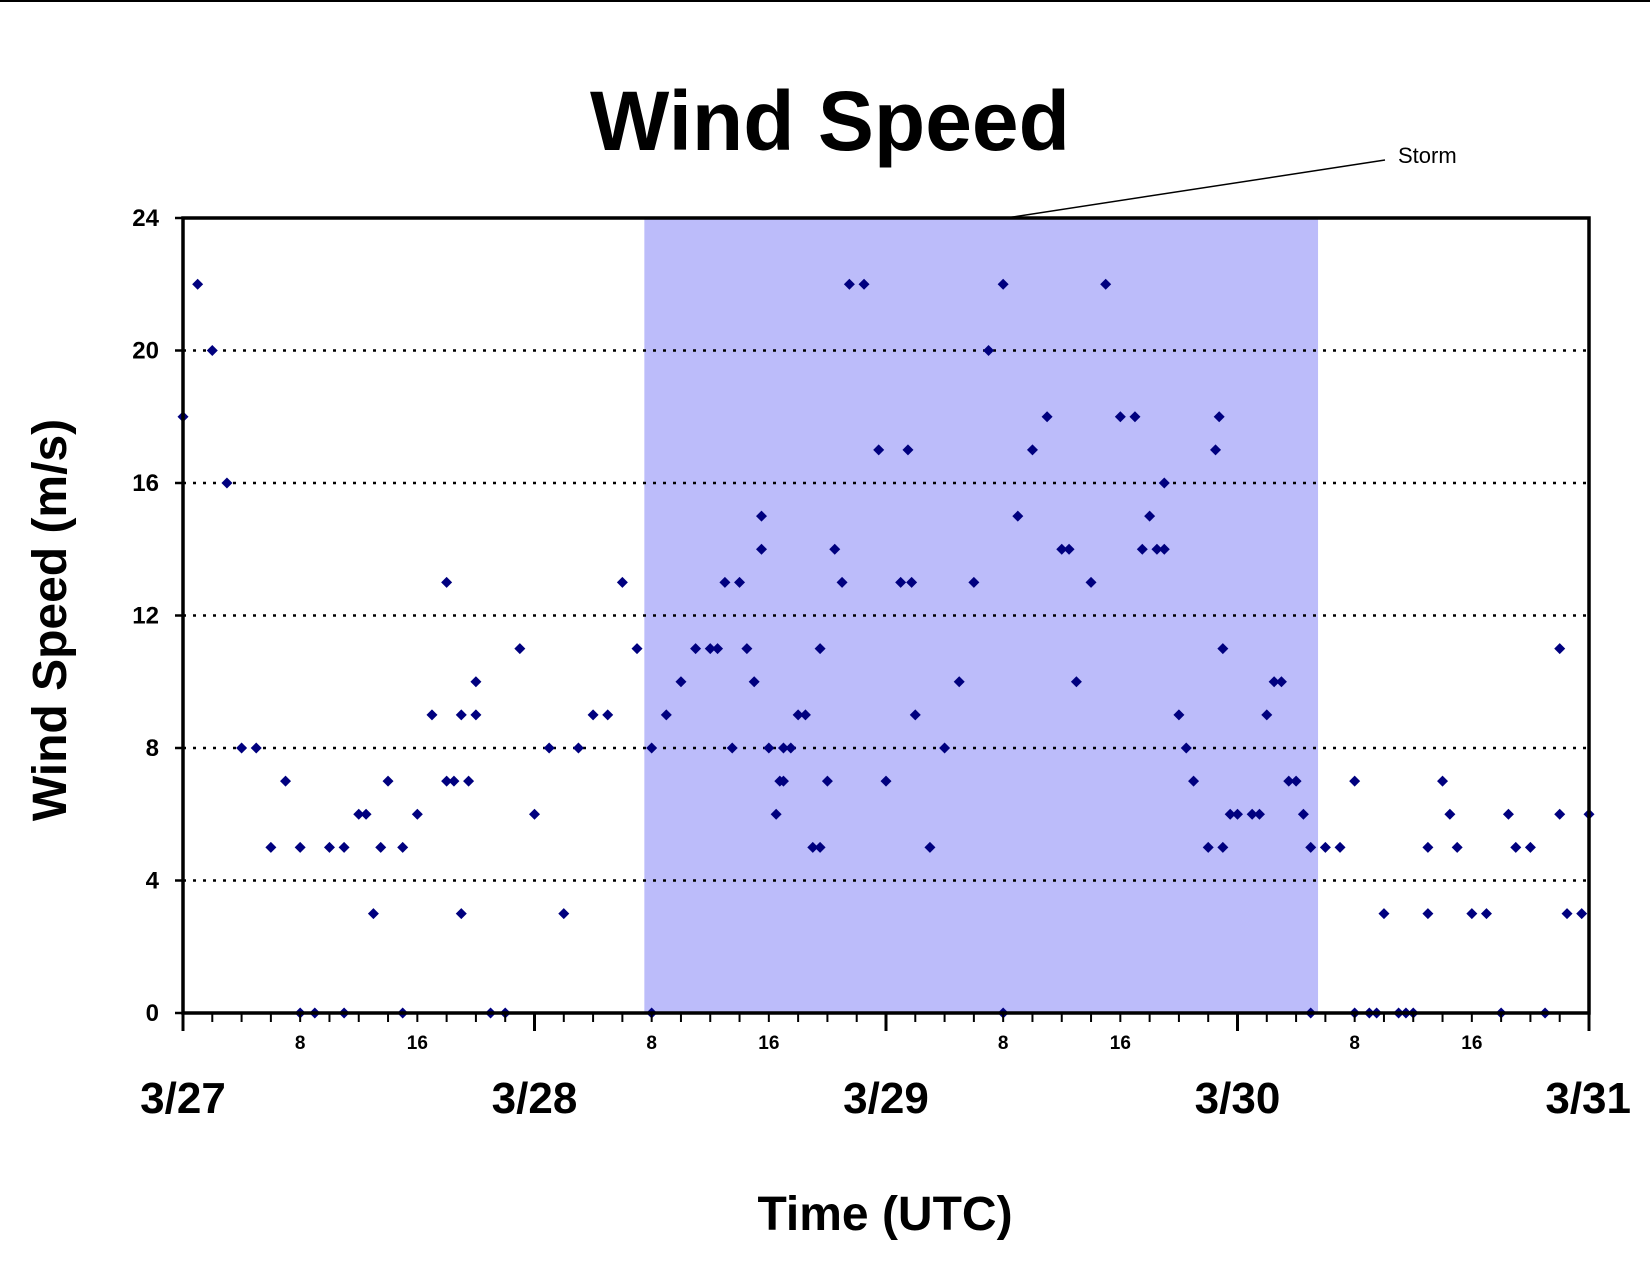 The height and width of the screenshot is (1275, 1650). Describe the element at coordinates (1427, 155) in the screenshot. I see `storm-annotation-label: Storm` at that location.